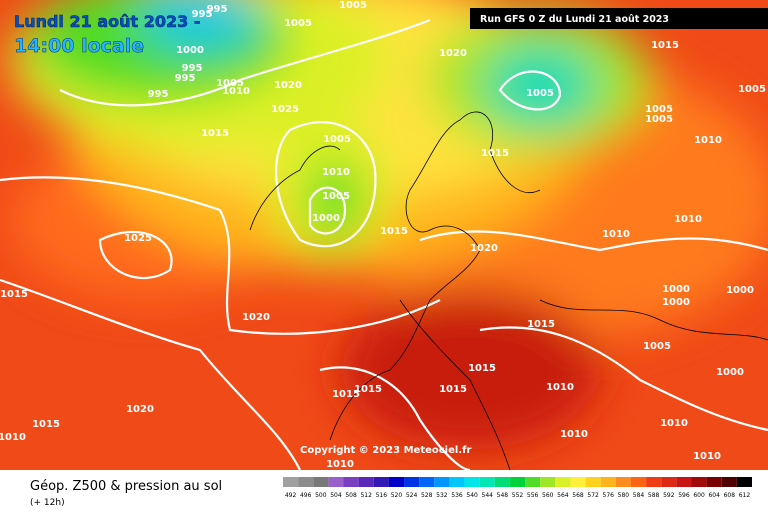  I want to click on legend-value: 568, so click(578, 495).